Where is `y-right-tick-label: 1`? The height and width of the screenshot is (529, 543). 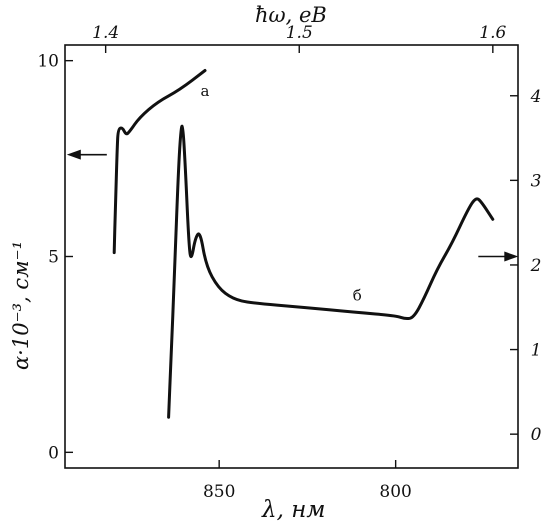
y-right-tick-label: 1 is located at coordinates (536, 351).